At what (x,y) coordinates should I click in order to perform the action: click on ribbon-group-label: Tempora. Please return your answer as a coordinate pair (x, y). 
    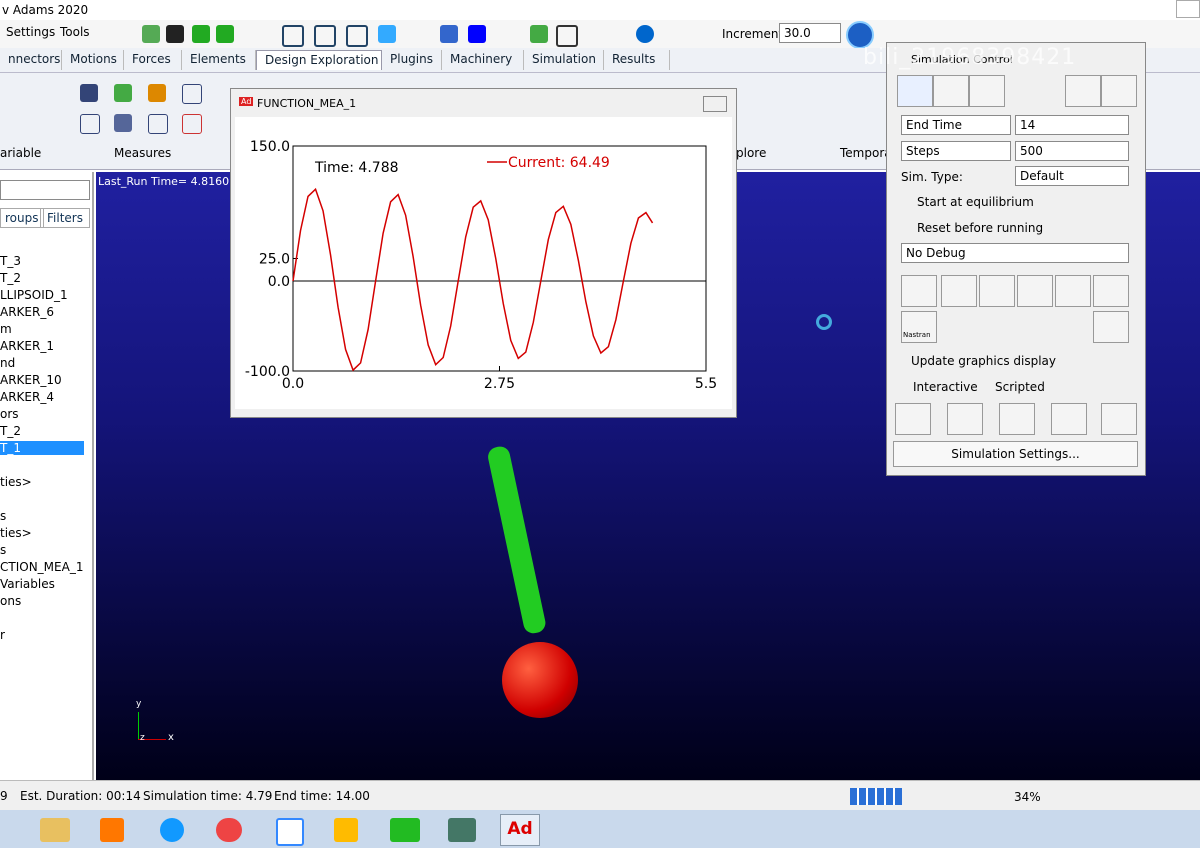
    Looking at the image, I should click on (866, 153).